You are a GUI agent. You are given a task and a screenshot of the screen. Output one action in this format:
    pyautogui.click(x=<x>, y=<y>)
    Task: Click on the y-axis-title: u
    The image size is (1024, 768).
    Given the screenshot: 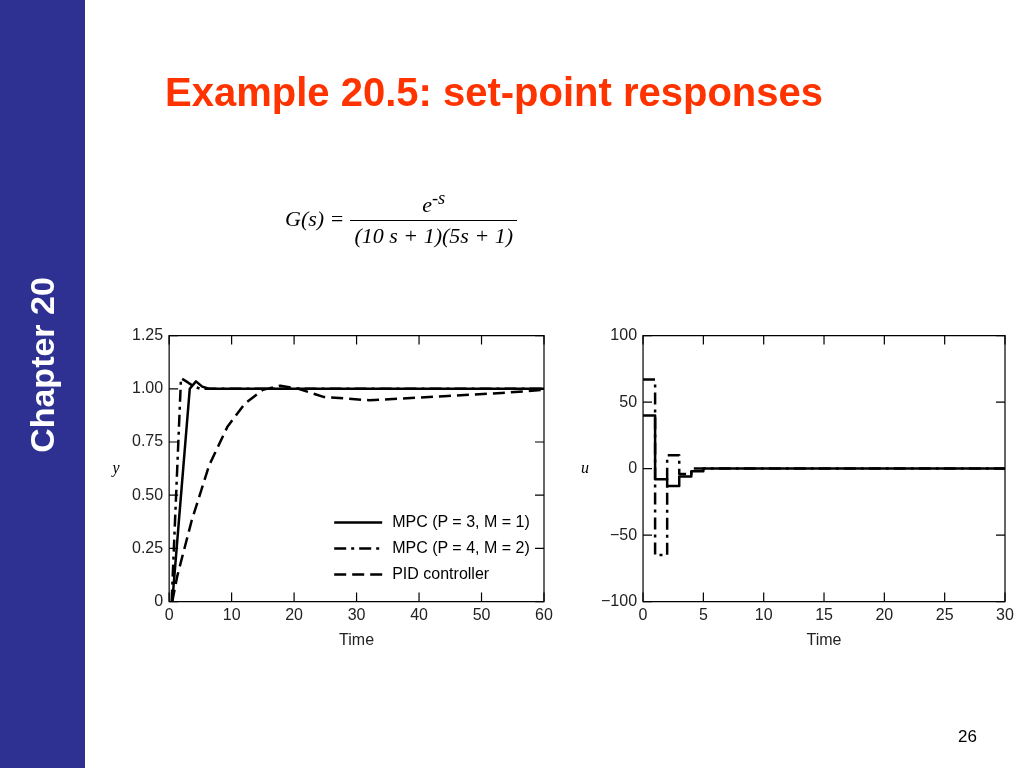 What is the action you would take?
    pyautogui.click(x=585, y=467)
    